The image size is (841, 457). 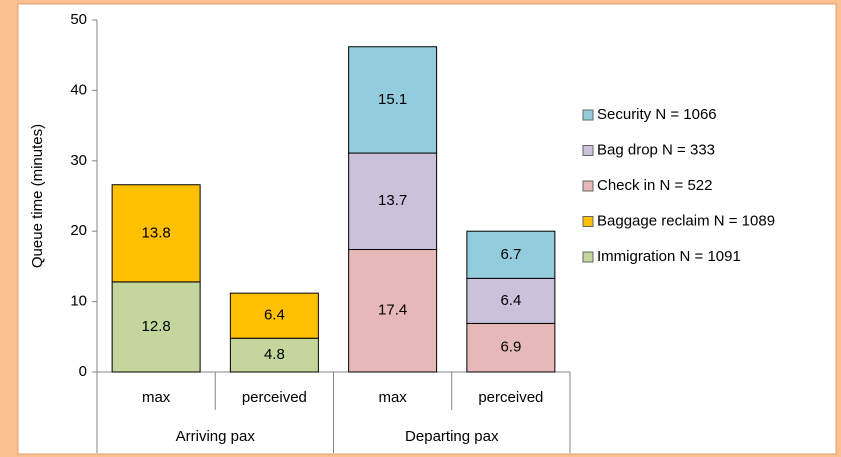 I want to click on data-label: 6.9, so click(x=510, y=347).